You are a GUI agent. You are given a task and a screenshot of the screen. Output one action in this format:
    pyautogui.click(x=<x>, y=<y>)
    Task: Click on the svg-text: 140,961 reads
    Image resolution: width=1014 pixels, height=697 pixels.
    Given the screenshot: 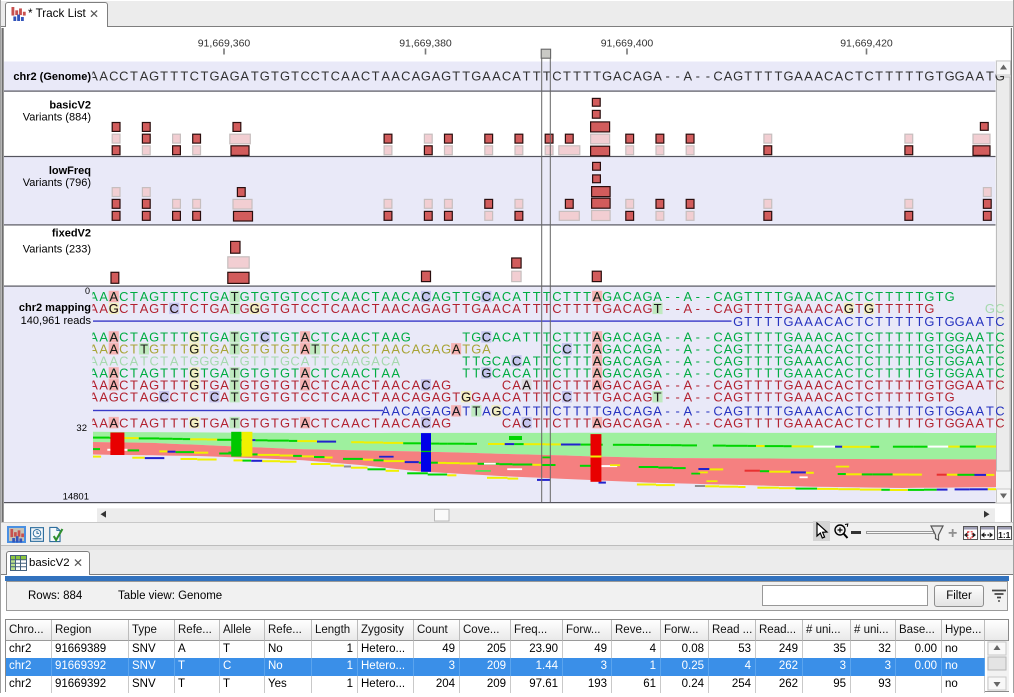 What is the action you would take?
    pyautogui.click(x=56, y=321)
    